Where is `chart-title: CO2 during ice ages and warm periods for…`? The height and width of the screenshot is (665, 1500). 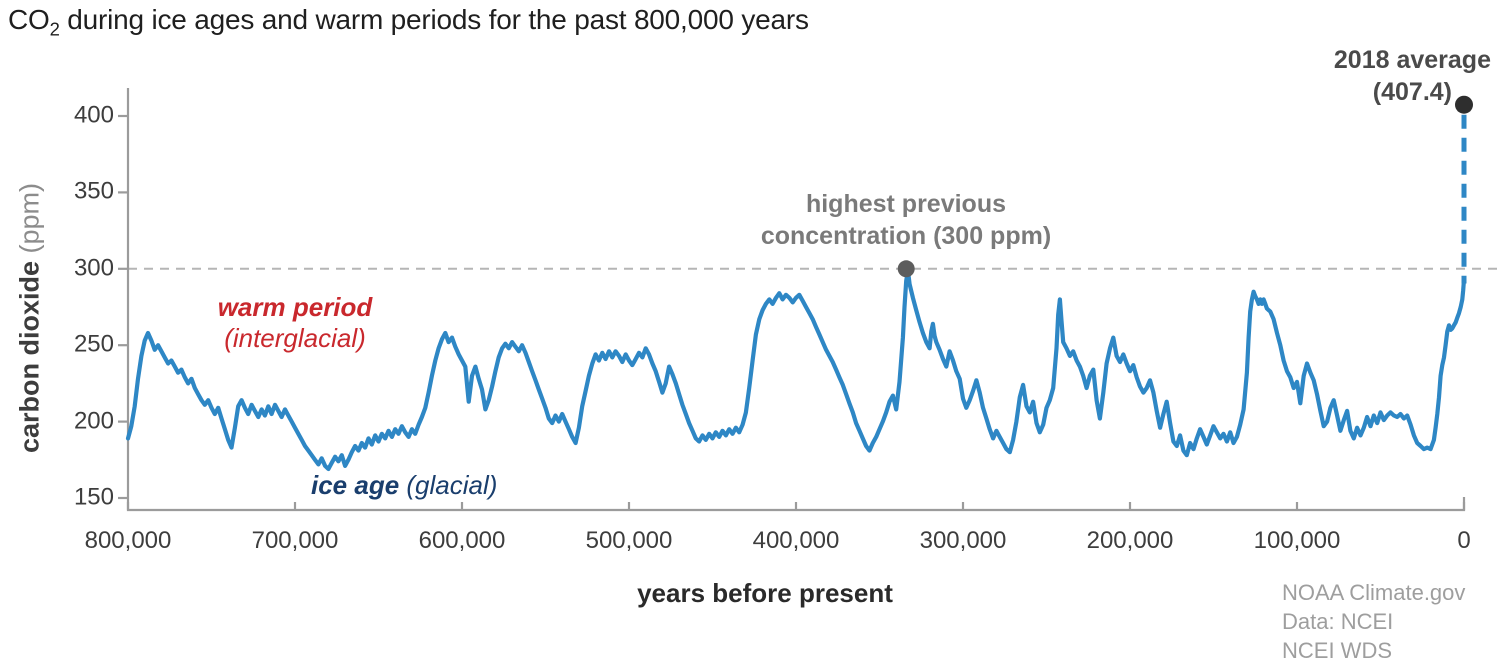
chart-title: CO2 during ice ages and warm periods for… is located at coordinates (408, 22).